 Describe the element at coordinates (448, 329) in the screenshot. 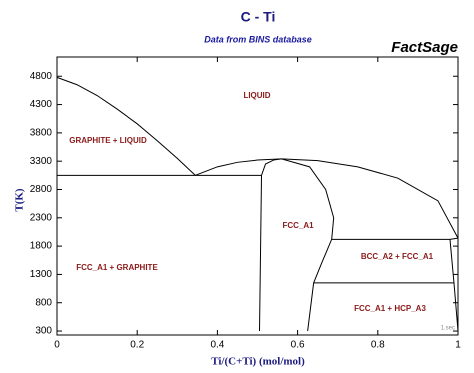

I see `footnote: 1.sec` at that location.